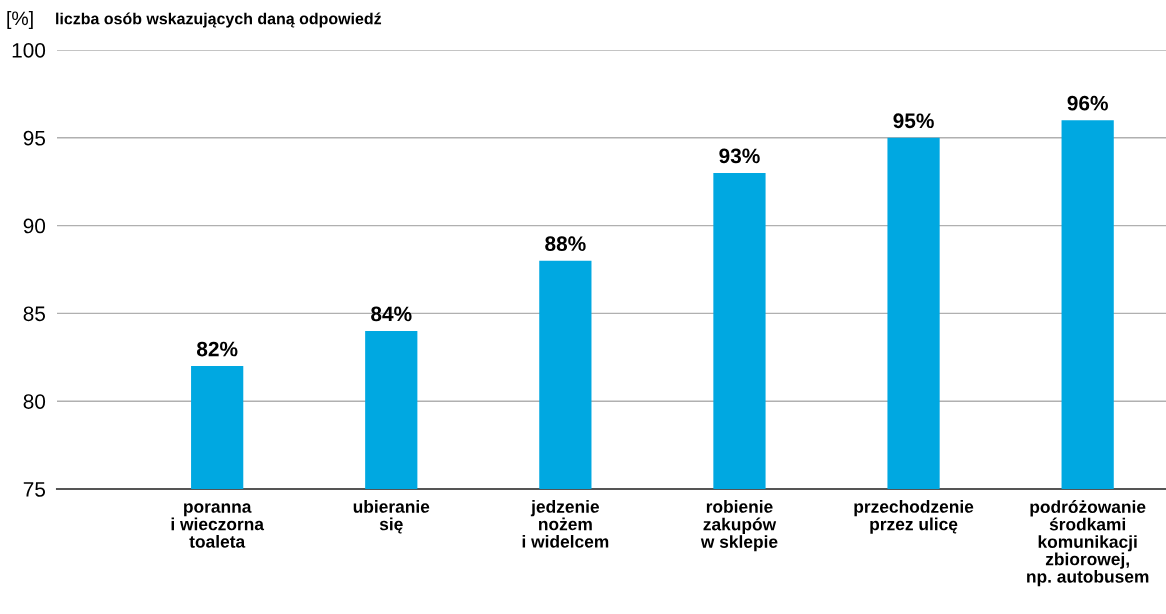 The image size is (1166, 614). What do you see at coordinates (20, 20) in the screenshot?
I see `y-axis-title: [%]` at bounding box center [20, 20].